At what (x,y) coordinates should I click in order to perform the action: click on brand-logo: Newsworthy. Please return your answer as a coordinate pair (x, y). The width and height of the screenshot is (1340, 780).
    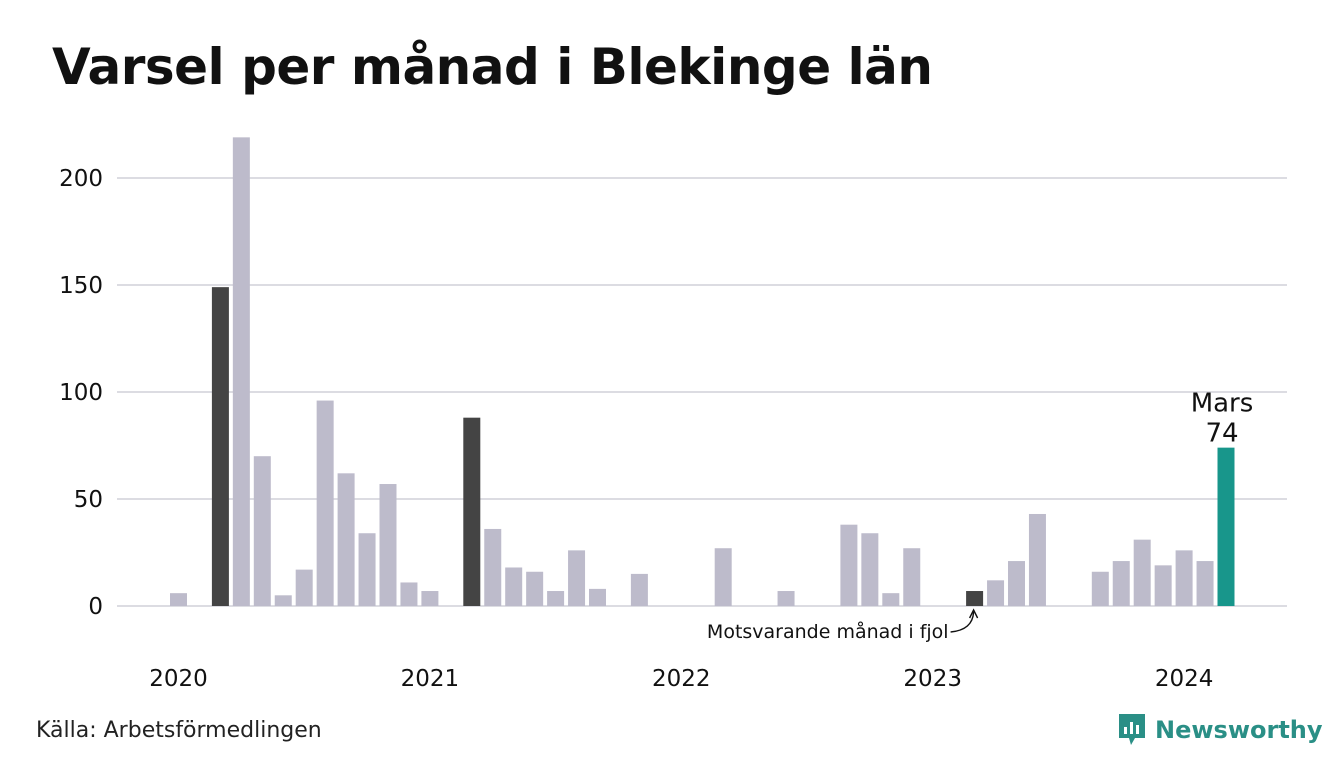
    Looking at the image, I should click on (1220, 730).